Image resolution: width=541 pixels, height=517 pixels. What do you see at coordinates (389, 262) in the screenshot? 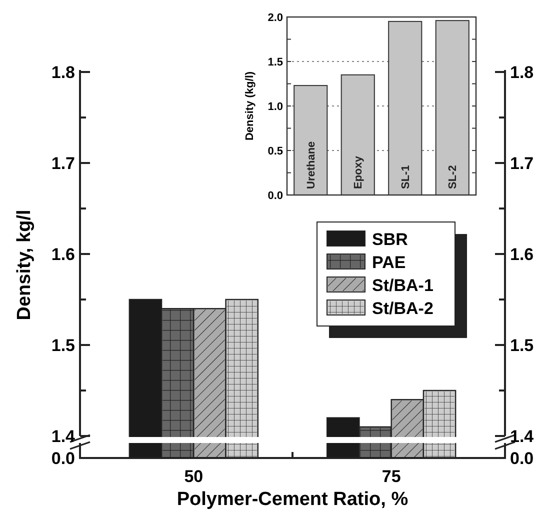
I see `legend-label: PAE` at bounding box center [389, 262].